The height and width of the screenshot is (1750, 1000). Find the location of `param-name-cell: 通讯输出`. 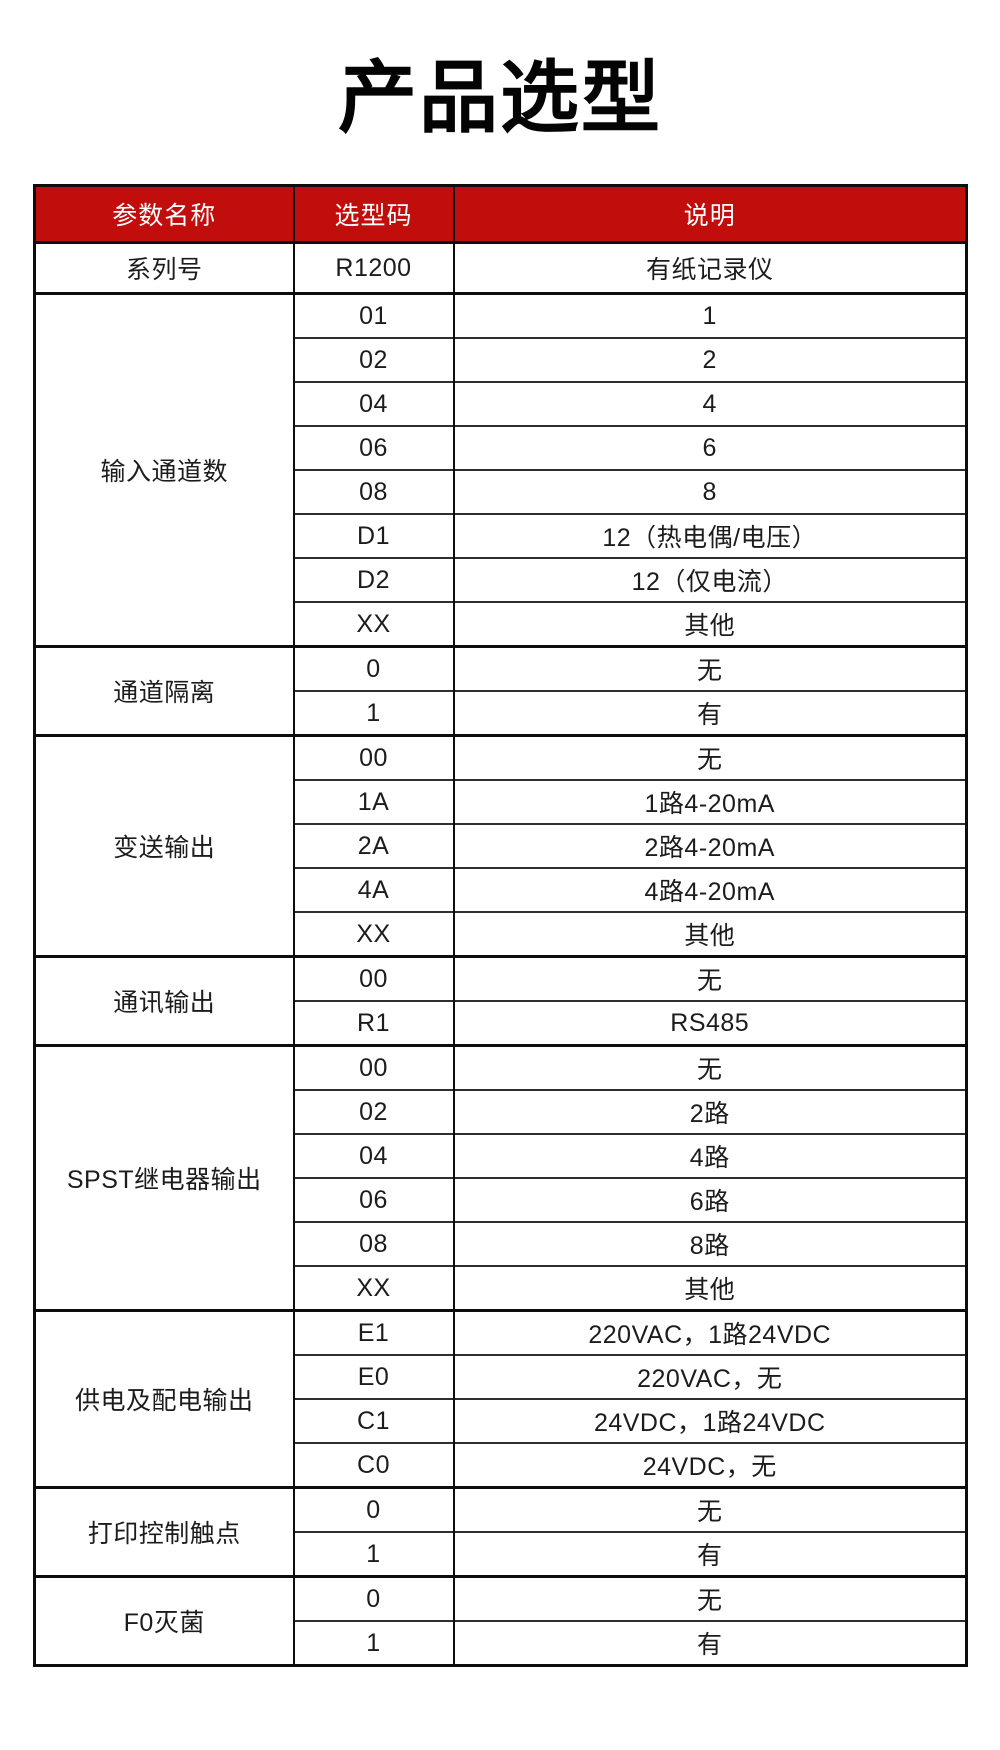

param-name-cell: 通讯输出 is located at coordinates (164, 1000).